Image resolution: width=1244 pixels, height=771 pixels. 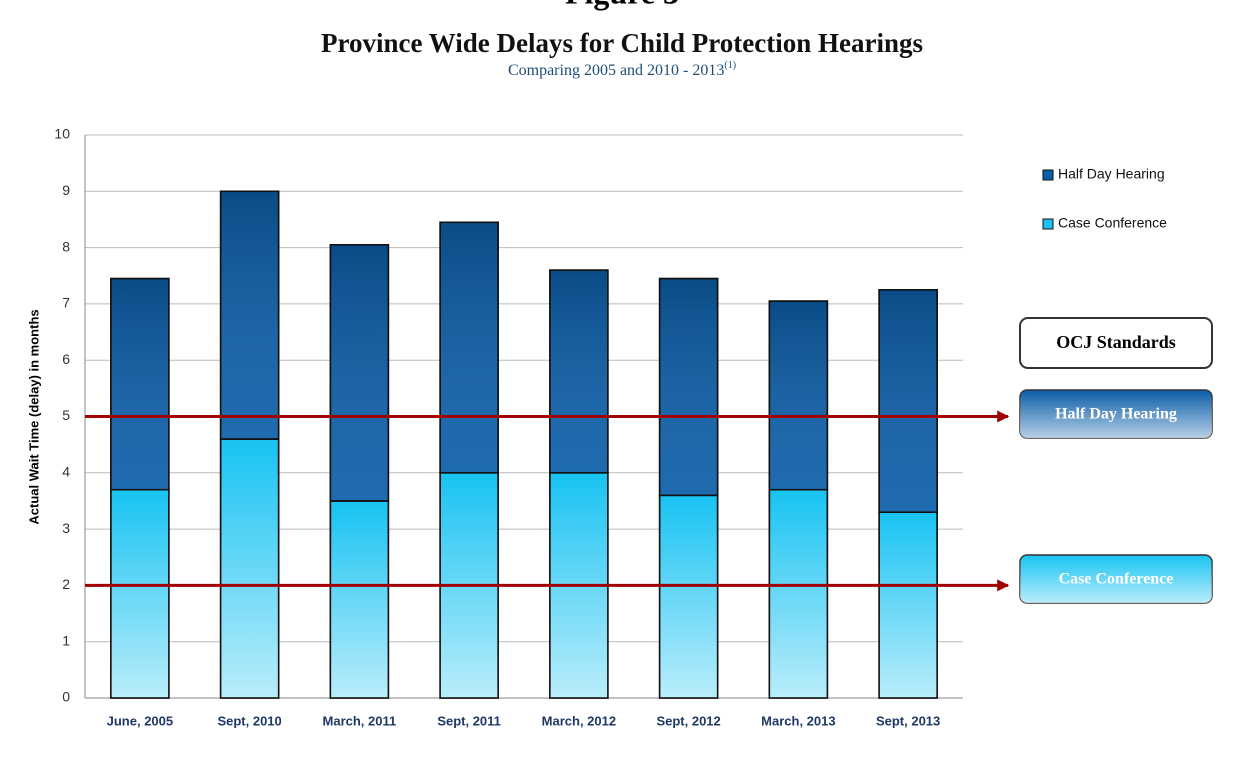 What do you see at coordinates (33, 416) in the screenshot?
I see `y-axis-label: Actual Wait Time (delay) in months` at bounding box center [33, 416].